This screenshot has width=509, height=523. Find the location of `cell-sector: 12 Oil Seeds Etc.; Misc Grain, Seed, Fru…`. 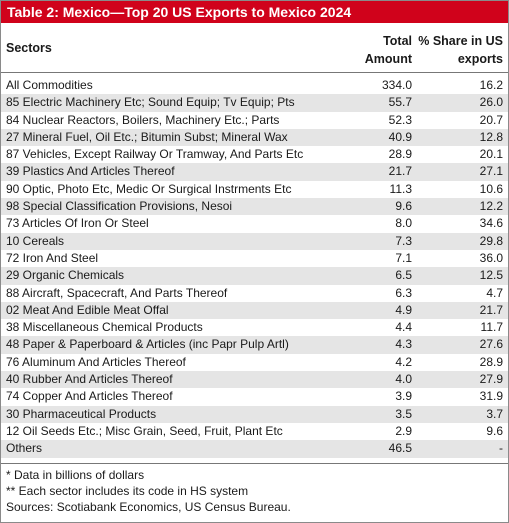

cell-sector: 12 Oil Seeds Etc.; Misc Grain, Seed, Fru… is located at coordinates (144, 430).